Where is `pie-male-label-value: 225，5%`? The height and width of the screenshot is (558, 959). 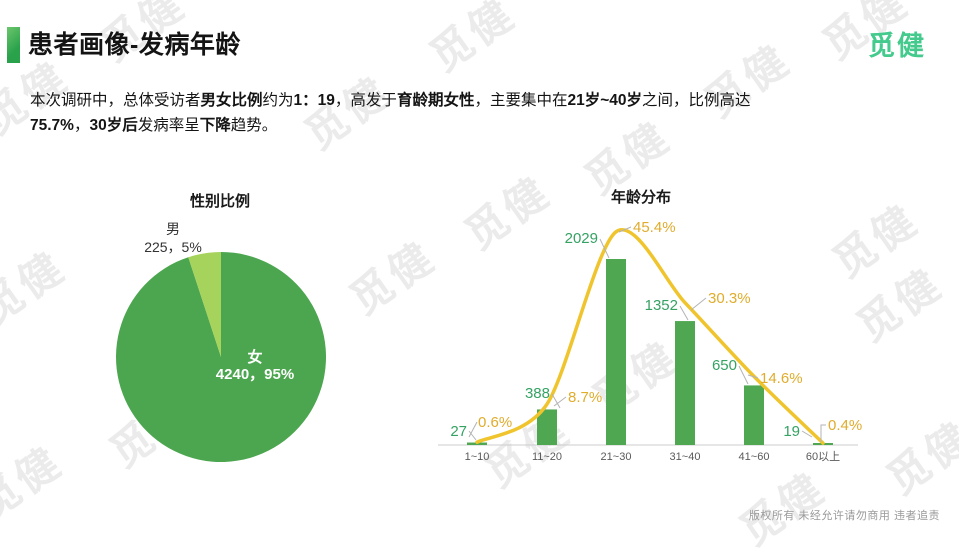
pie-male-label-value: 225，5% is located at coordinates (173, 247).